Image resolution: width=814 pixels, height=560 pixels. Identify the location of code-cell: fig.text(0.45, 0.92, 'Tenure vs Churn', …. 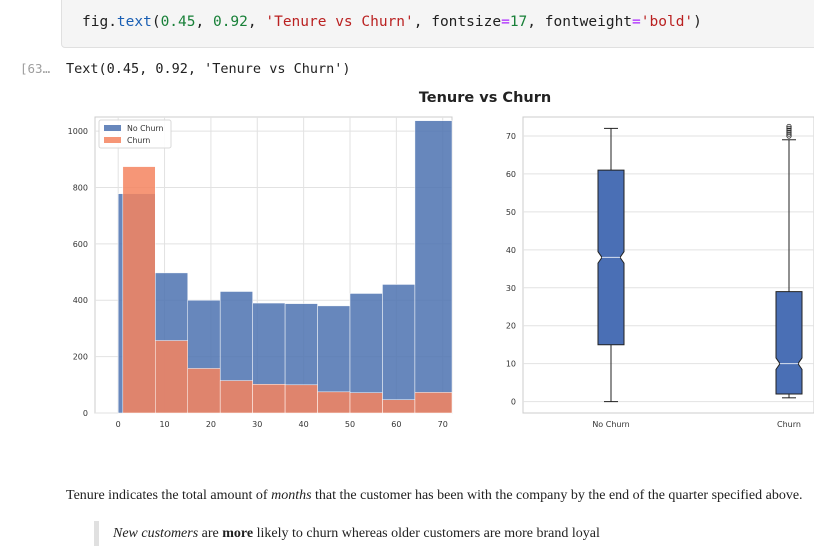
(437, 24).